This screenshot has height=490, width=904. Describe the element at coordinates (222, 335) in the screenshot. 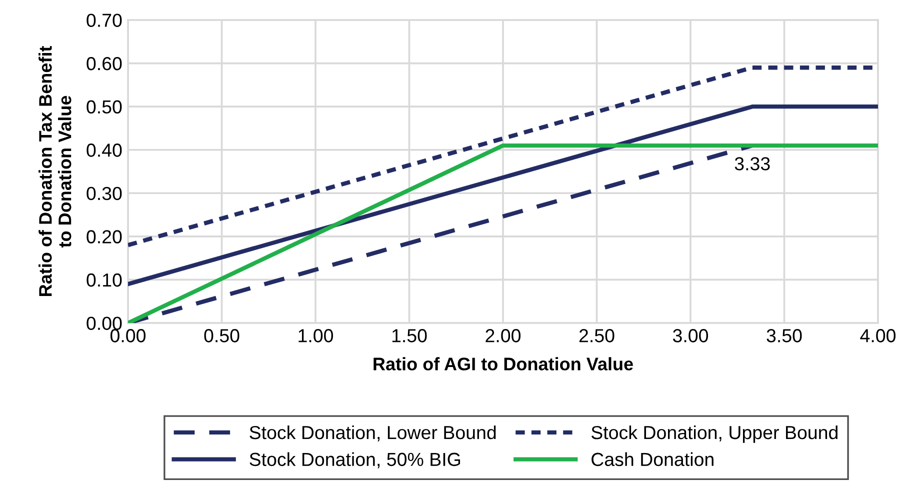

I see `x-tick-label: 0.50` at that location.